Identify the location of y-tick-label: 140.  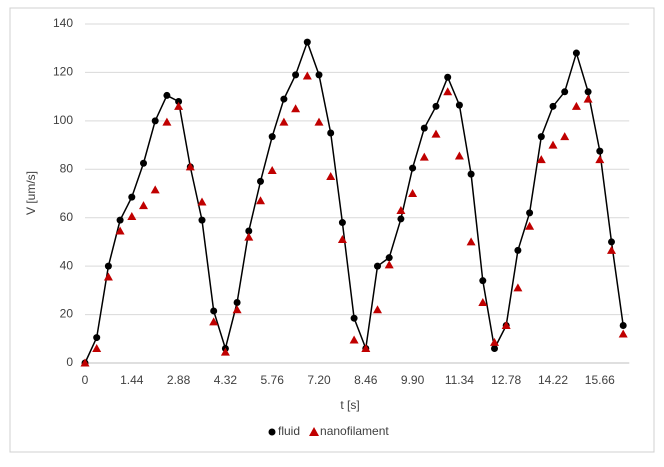
(63, 23).